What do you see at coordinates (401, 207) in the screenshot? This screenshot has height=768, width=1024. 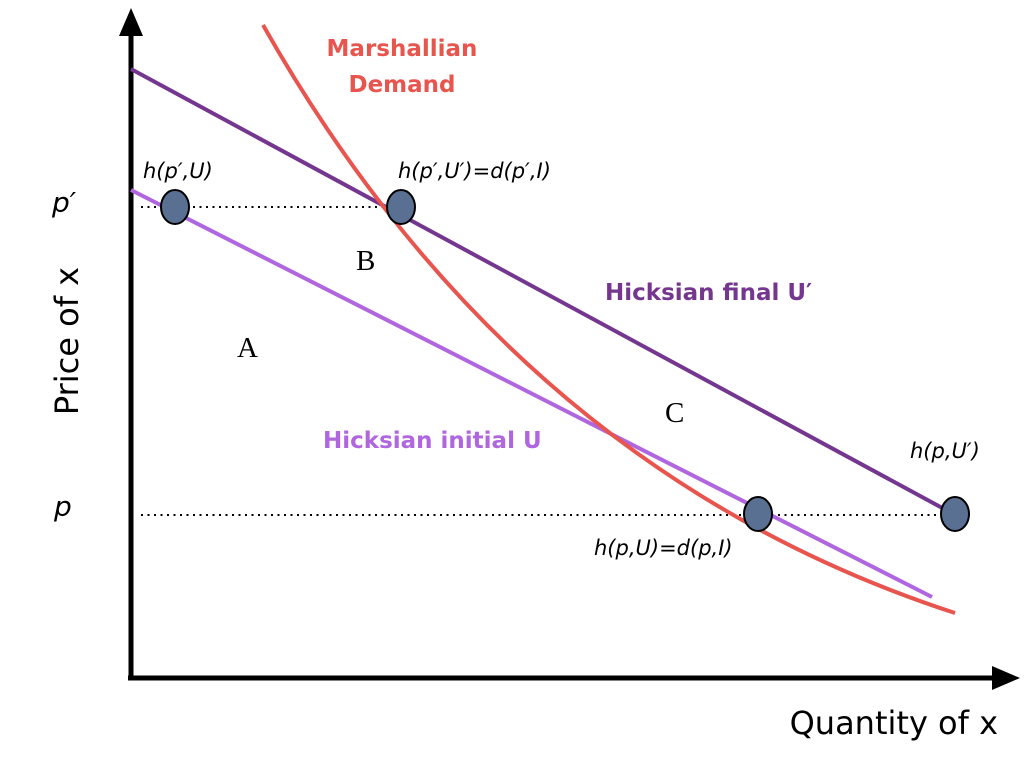 I see `point-h-pprime-Uprime` at bounding box center [401, 207].